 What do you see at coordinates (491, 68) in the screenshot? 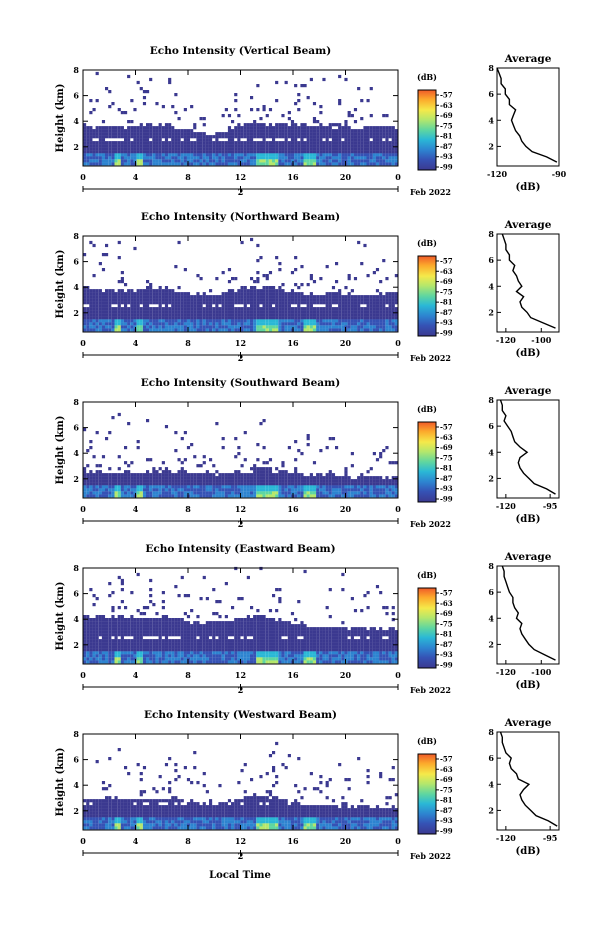
I see `average-y-tick-label: 8` at bounding box center [491, 68].